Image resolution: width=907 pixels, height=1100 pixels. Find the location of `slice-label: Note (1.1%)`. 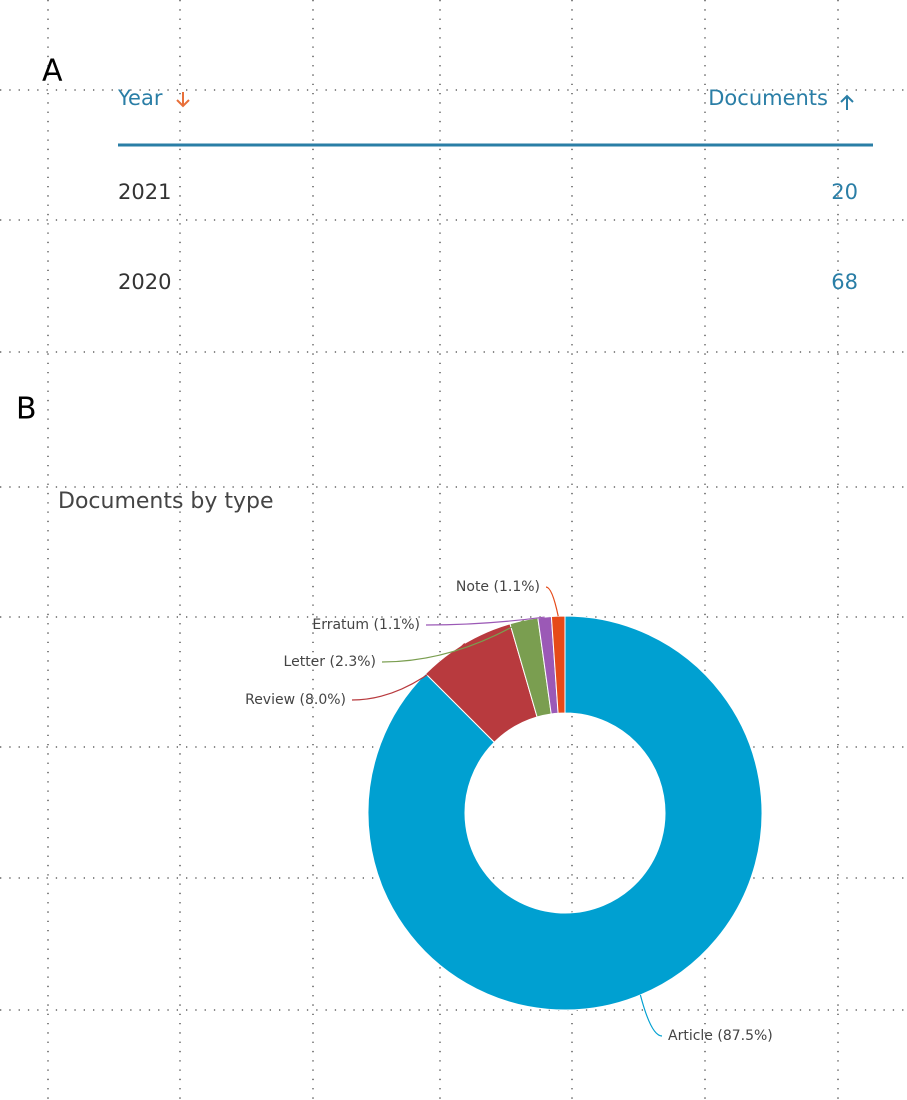

slice-label: Note (1.1%) is located at coordinates (498, 587).